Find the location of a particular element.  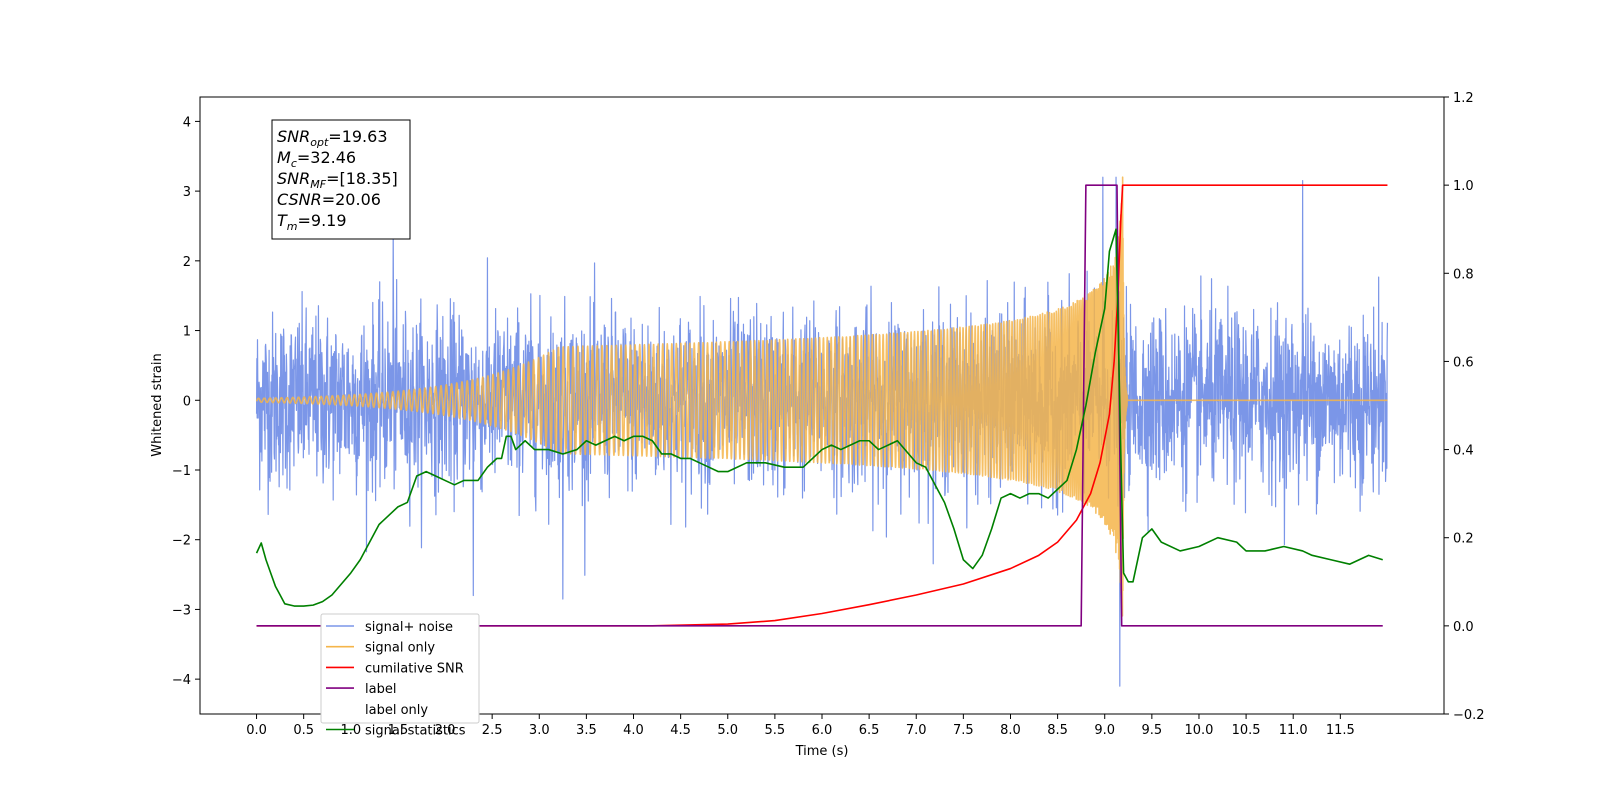

left-y-tick-label: −3 is located at coordinates (181, 610).